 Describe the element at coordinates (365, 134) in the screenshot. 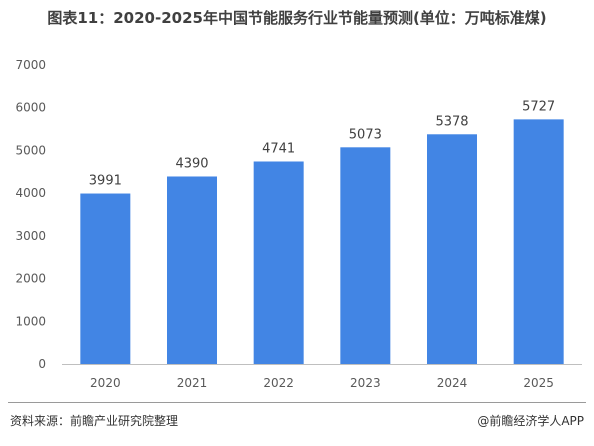

I see `data-label-2023: 5073` at that location.